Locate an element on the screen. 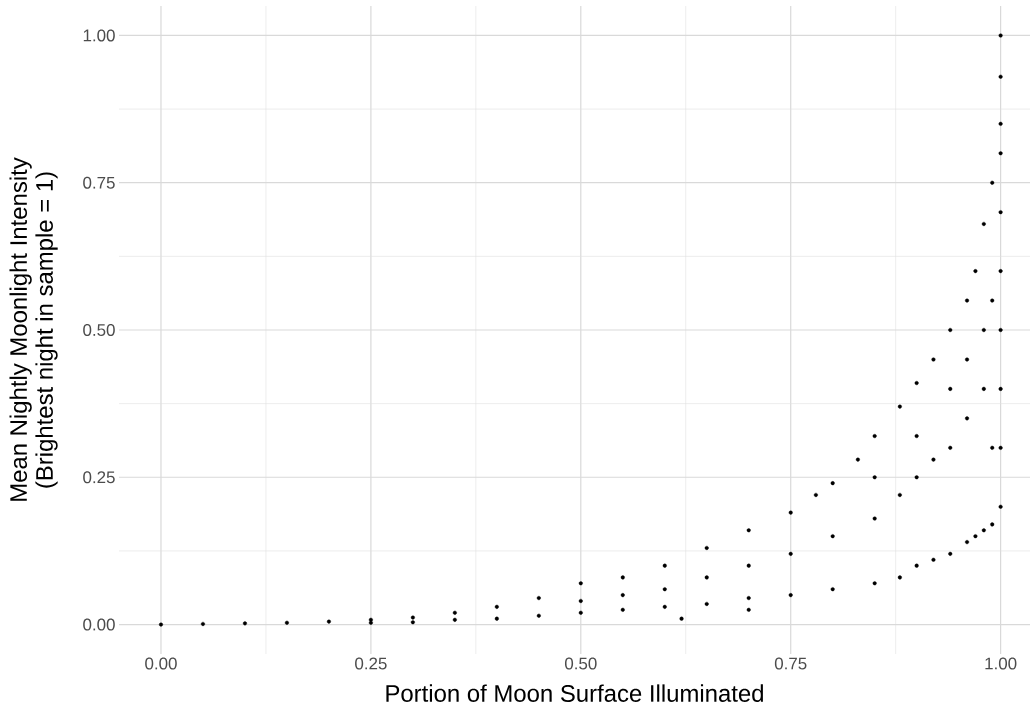 The height and width of the screenshot is (719, 1034). y-tick-label: 0.75 is located at coordinates (99, 182).